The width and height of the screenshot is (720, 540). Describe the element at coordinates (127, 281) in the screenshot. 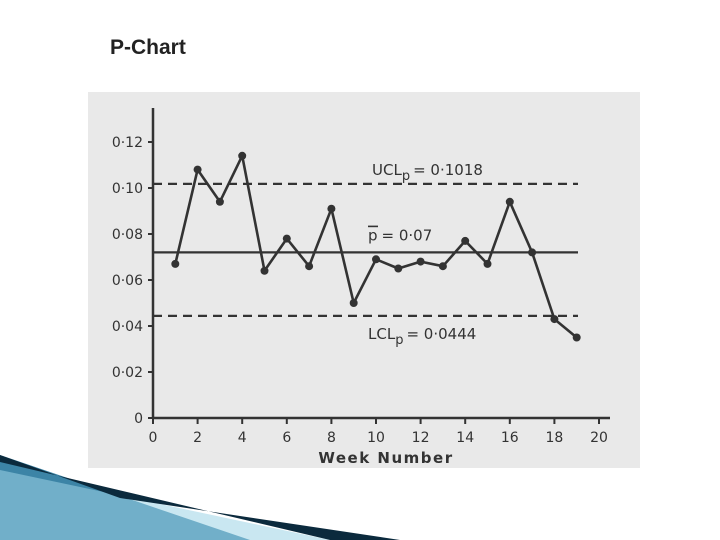

I see `y-tick-label: 0·06` at that location.